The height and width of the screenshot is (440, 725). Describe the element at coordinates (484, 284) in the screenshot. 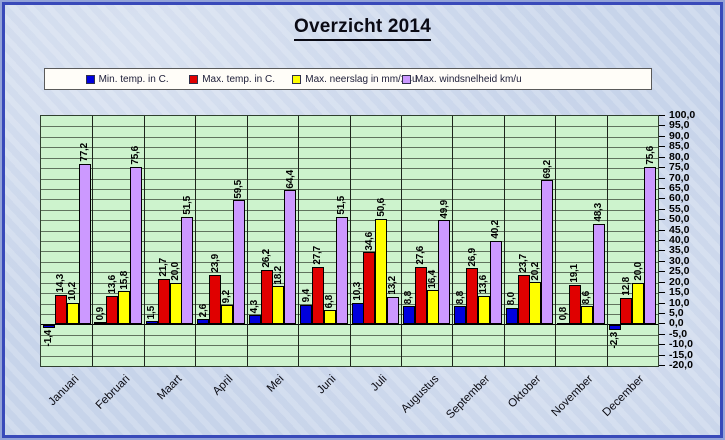

I see `bar-value-label: 13,6` at that location.